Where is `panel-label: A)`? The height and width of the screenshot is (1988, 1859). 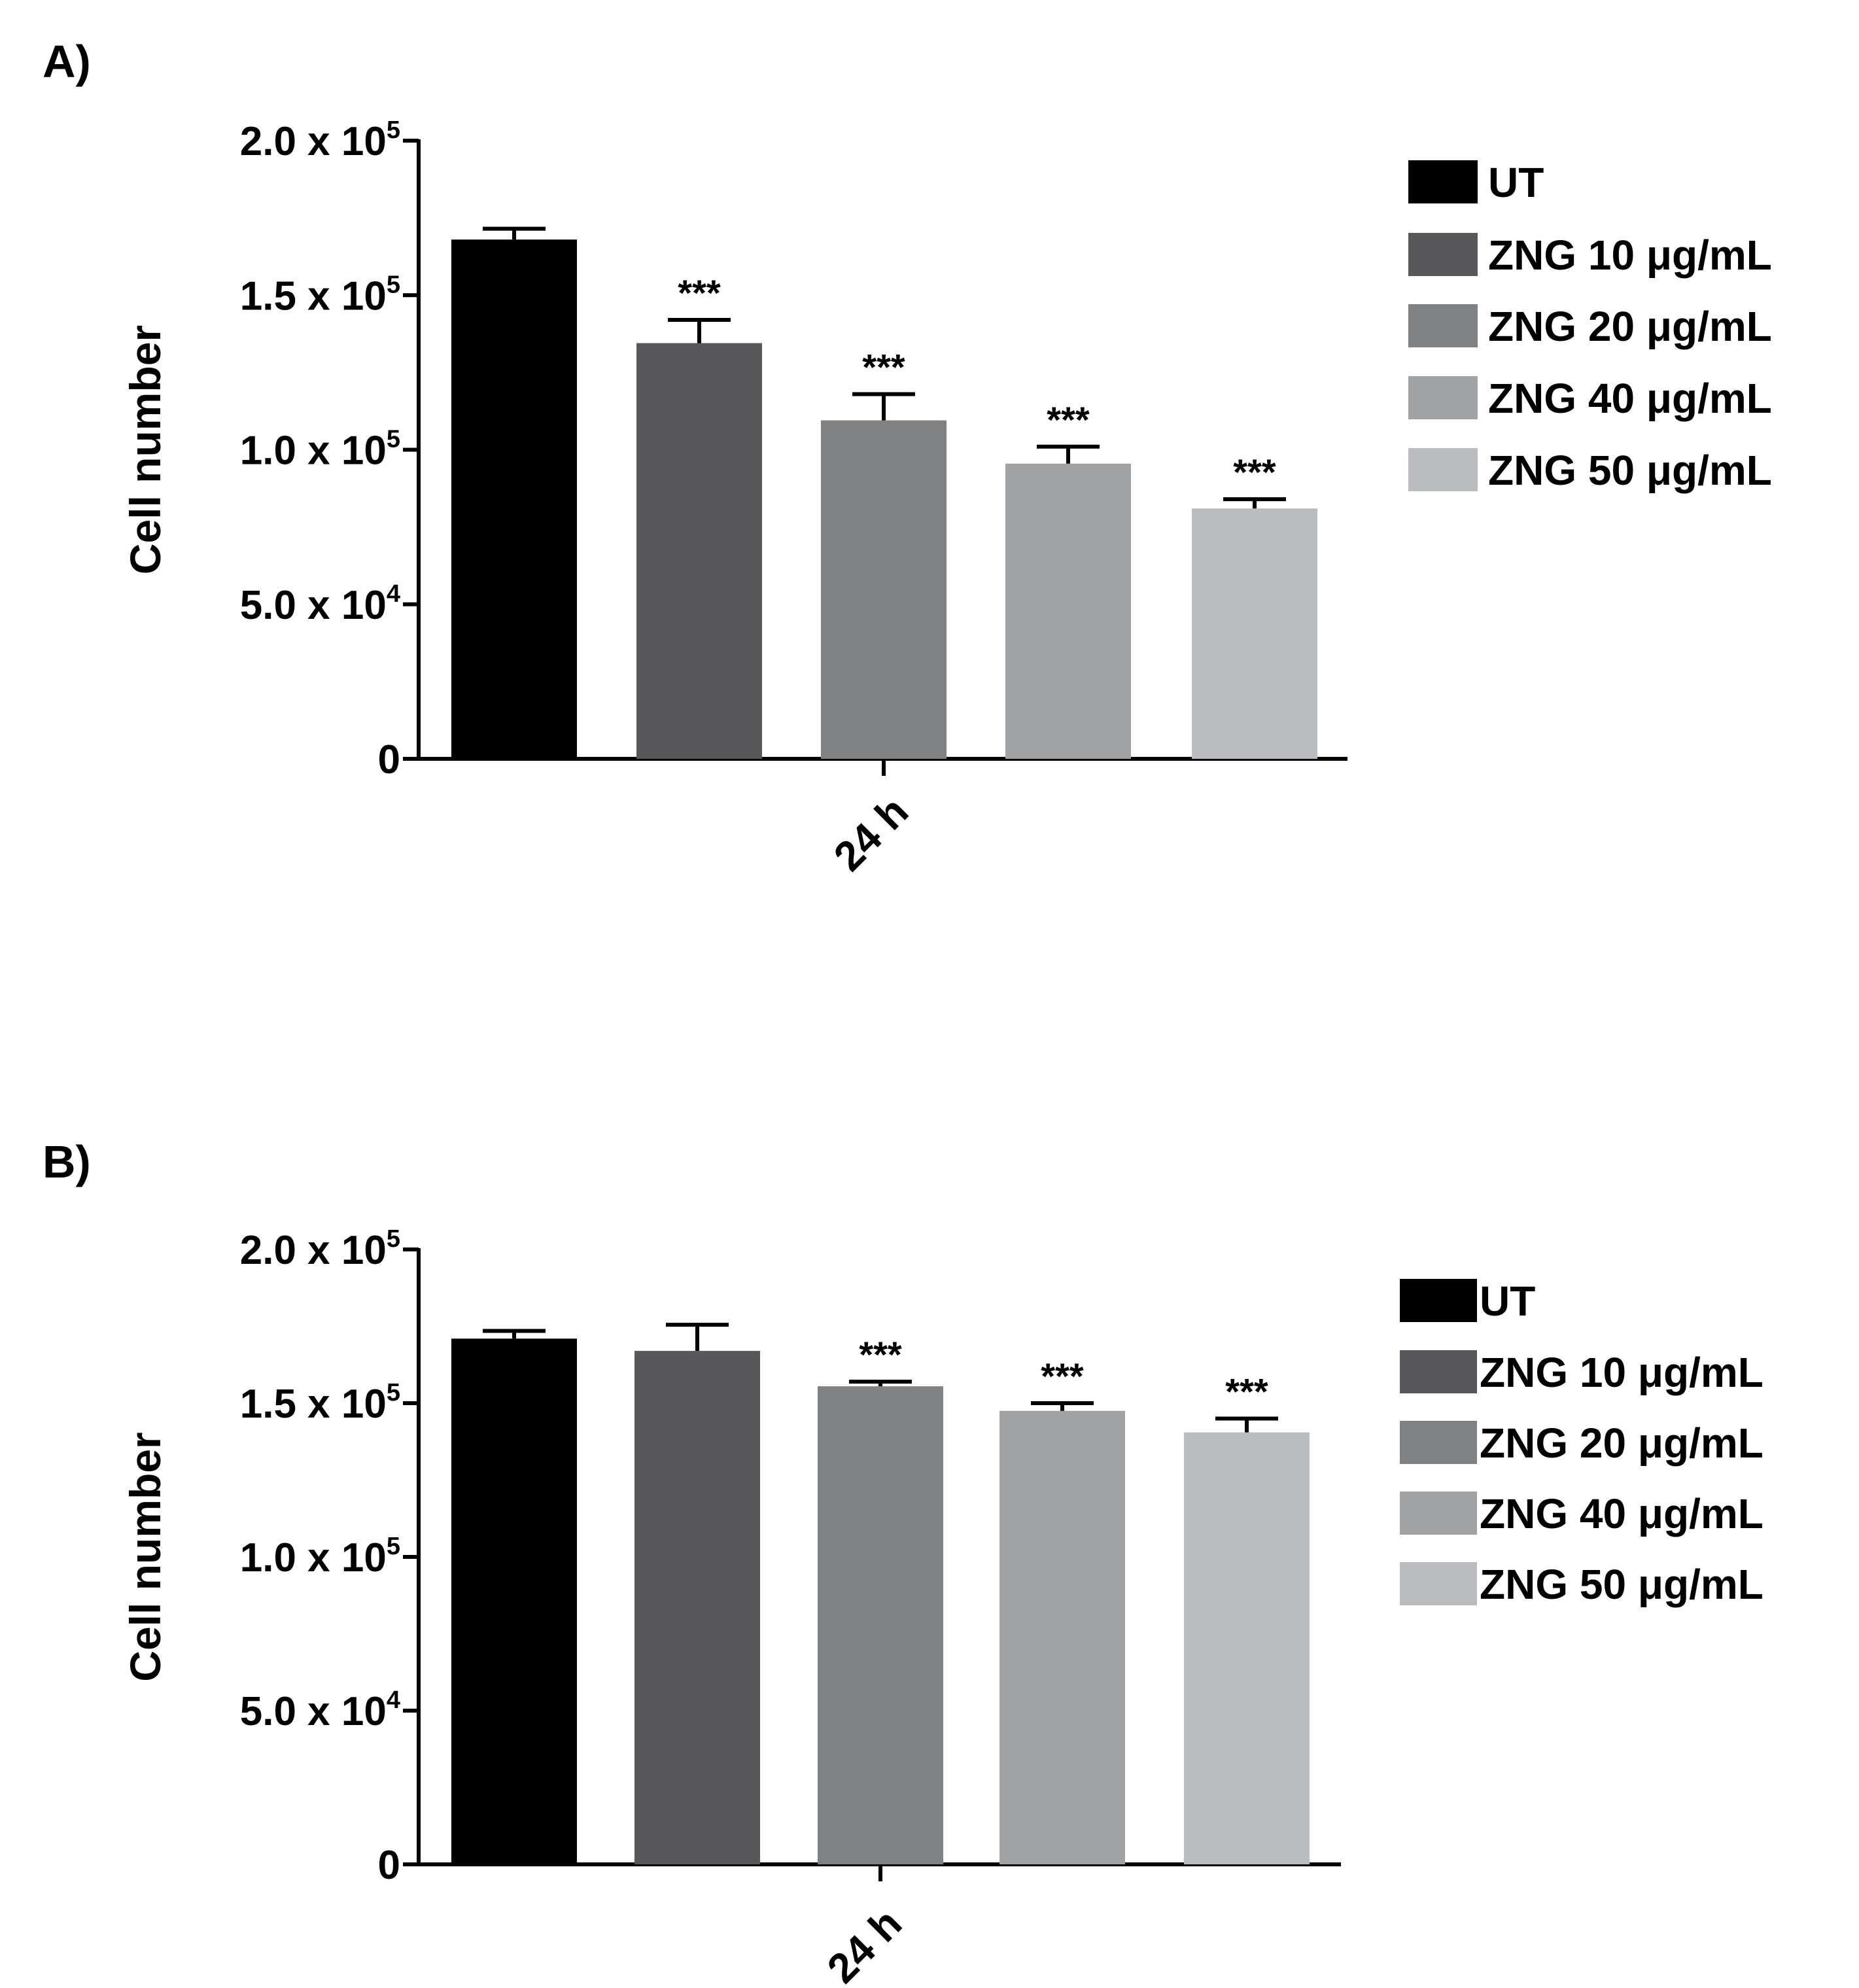
panel-label: A) is located at coordinates (67, 62).